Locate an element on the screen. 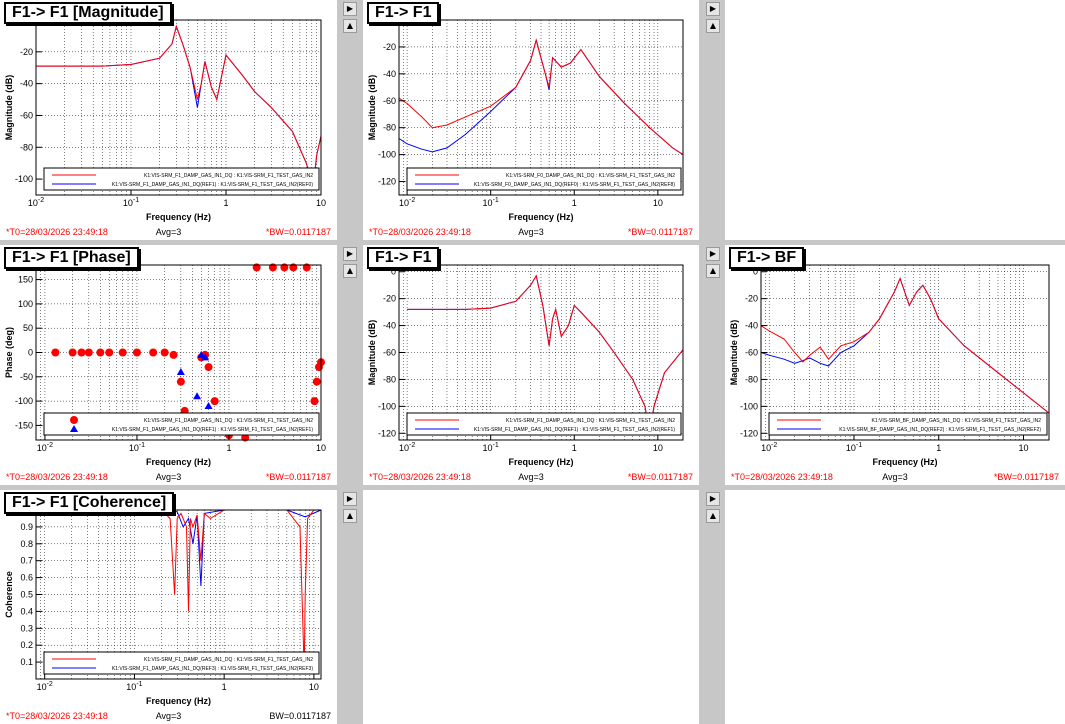 The image size is (1065, 724). y-tick-label: -60 is located at coordinates (26, 115).